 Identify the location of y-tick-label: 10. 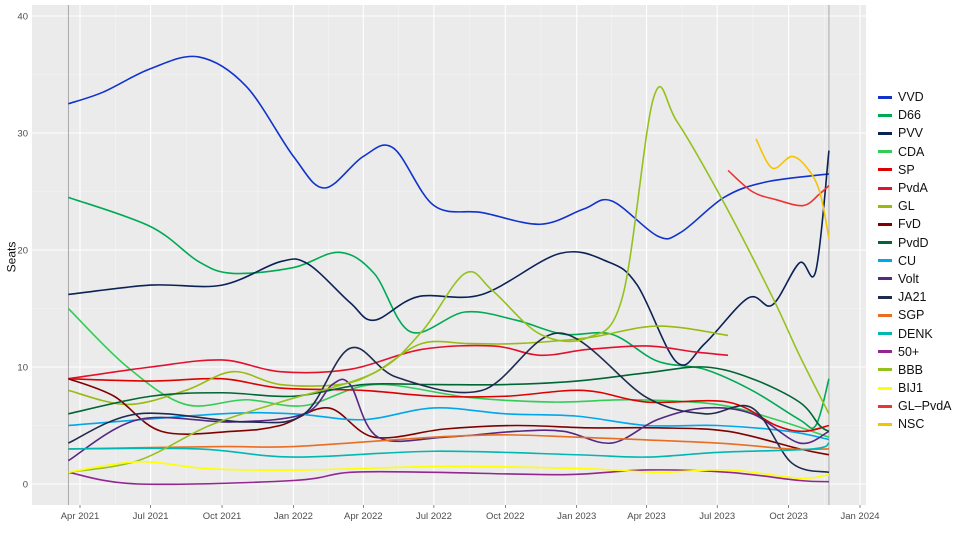
(22, 368).